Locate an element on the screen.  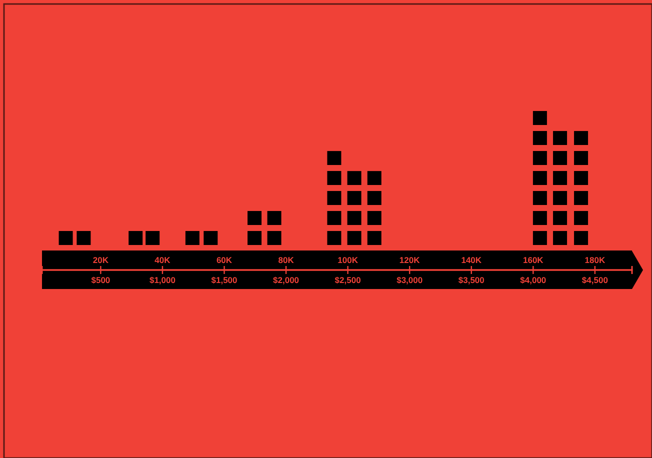
x-tick-label: 20K is located at coordinates (101, 260).